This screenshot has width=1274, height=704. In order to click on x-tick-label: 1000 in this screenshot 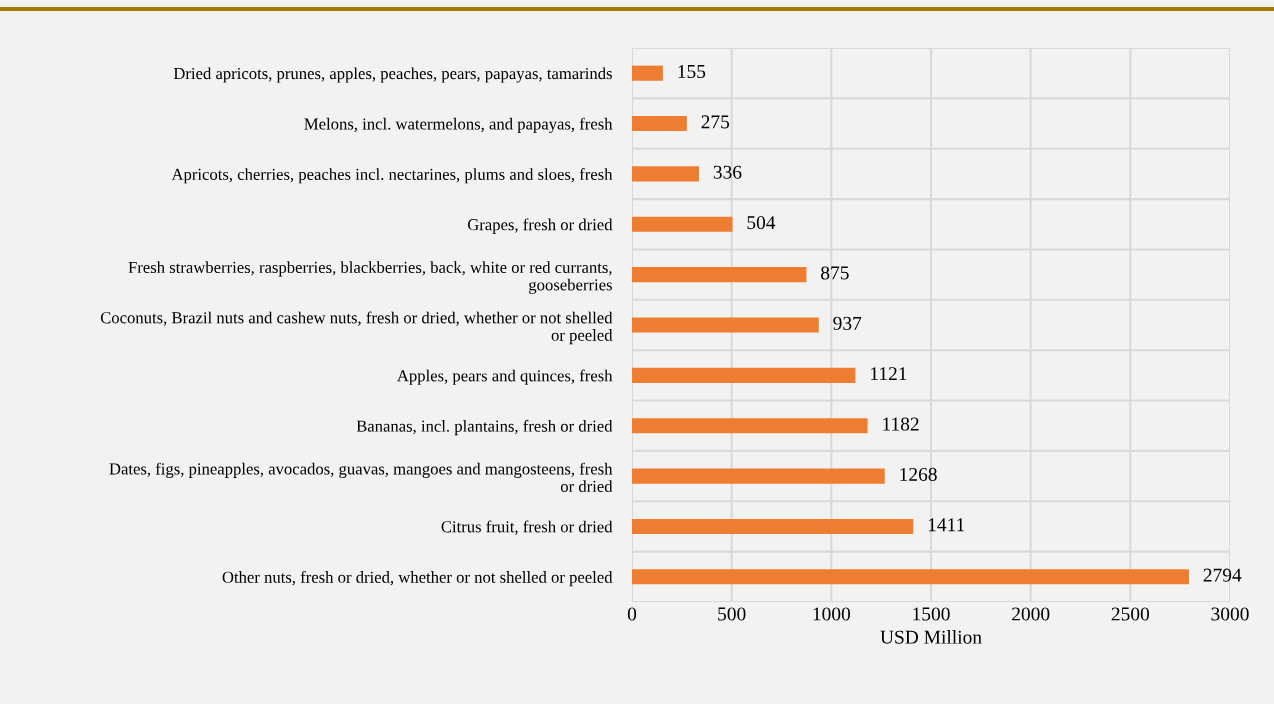, I will do `click(832, 614)`.